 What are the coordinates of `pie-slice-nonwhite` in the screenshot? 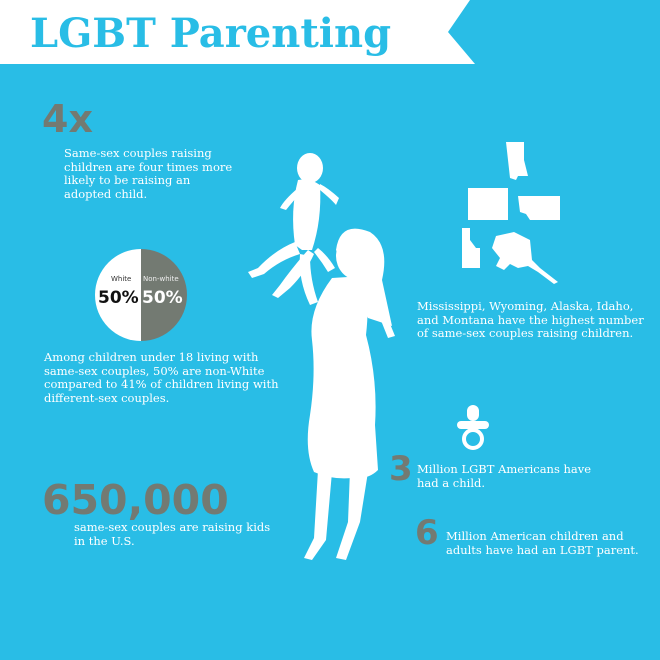 It's located at (164, 295).